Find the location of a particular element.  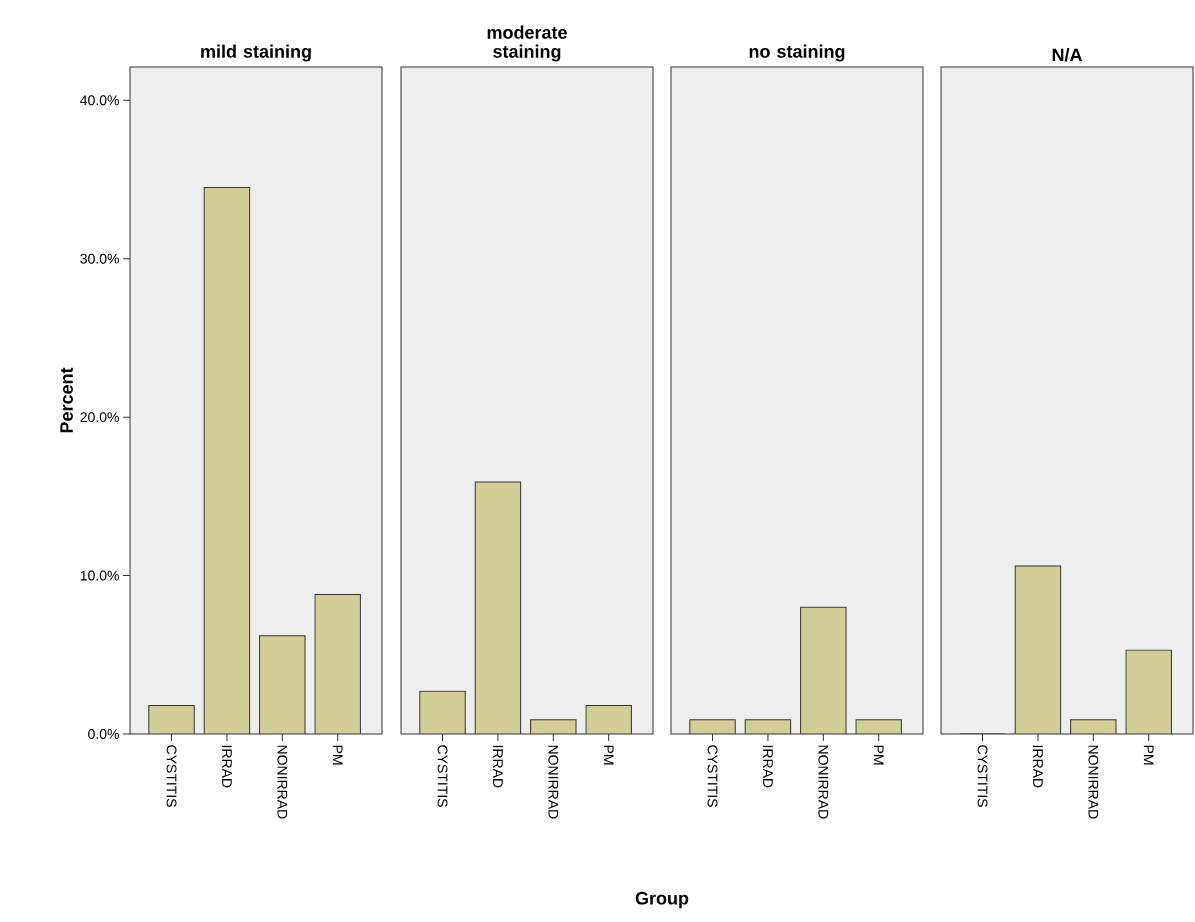

y-tick-label: 20.0% is located at coordinates (99, 417).